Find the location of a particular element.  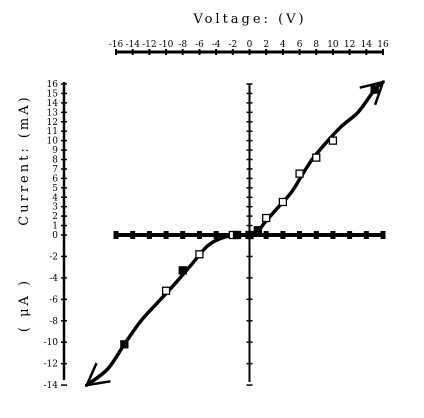

y-tick-label-upper: 1 is located at coordinates (55, 227).